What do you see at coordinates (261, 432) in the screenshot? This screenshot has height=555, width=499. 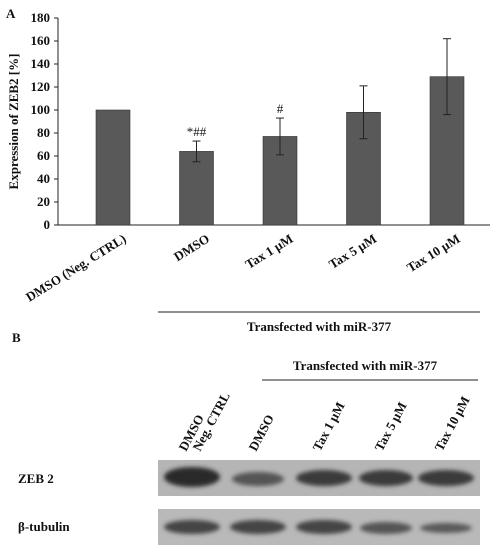 I see `lane-label: DMSO` at bounding box center [261, 432].